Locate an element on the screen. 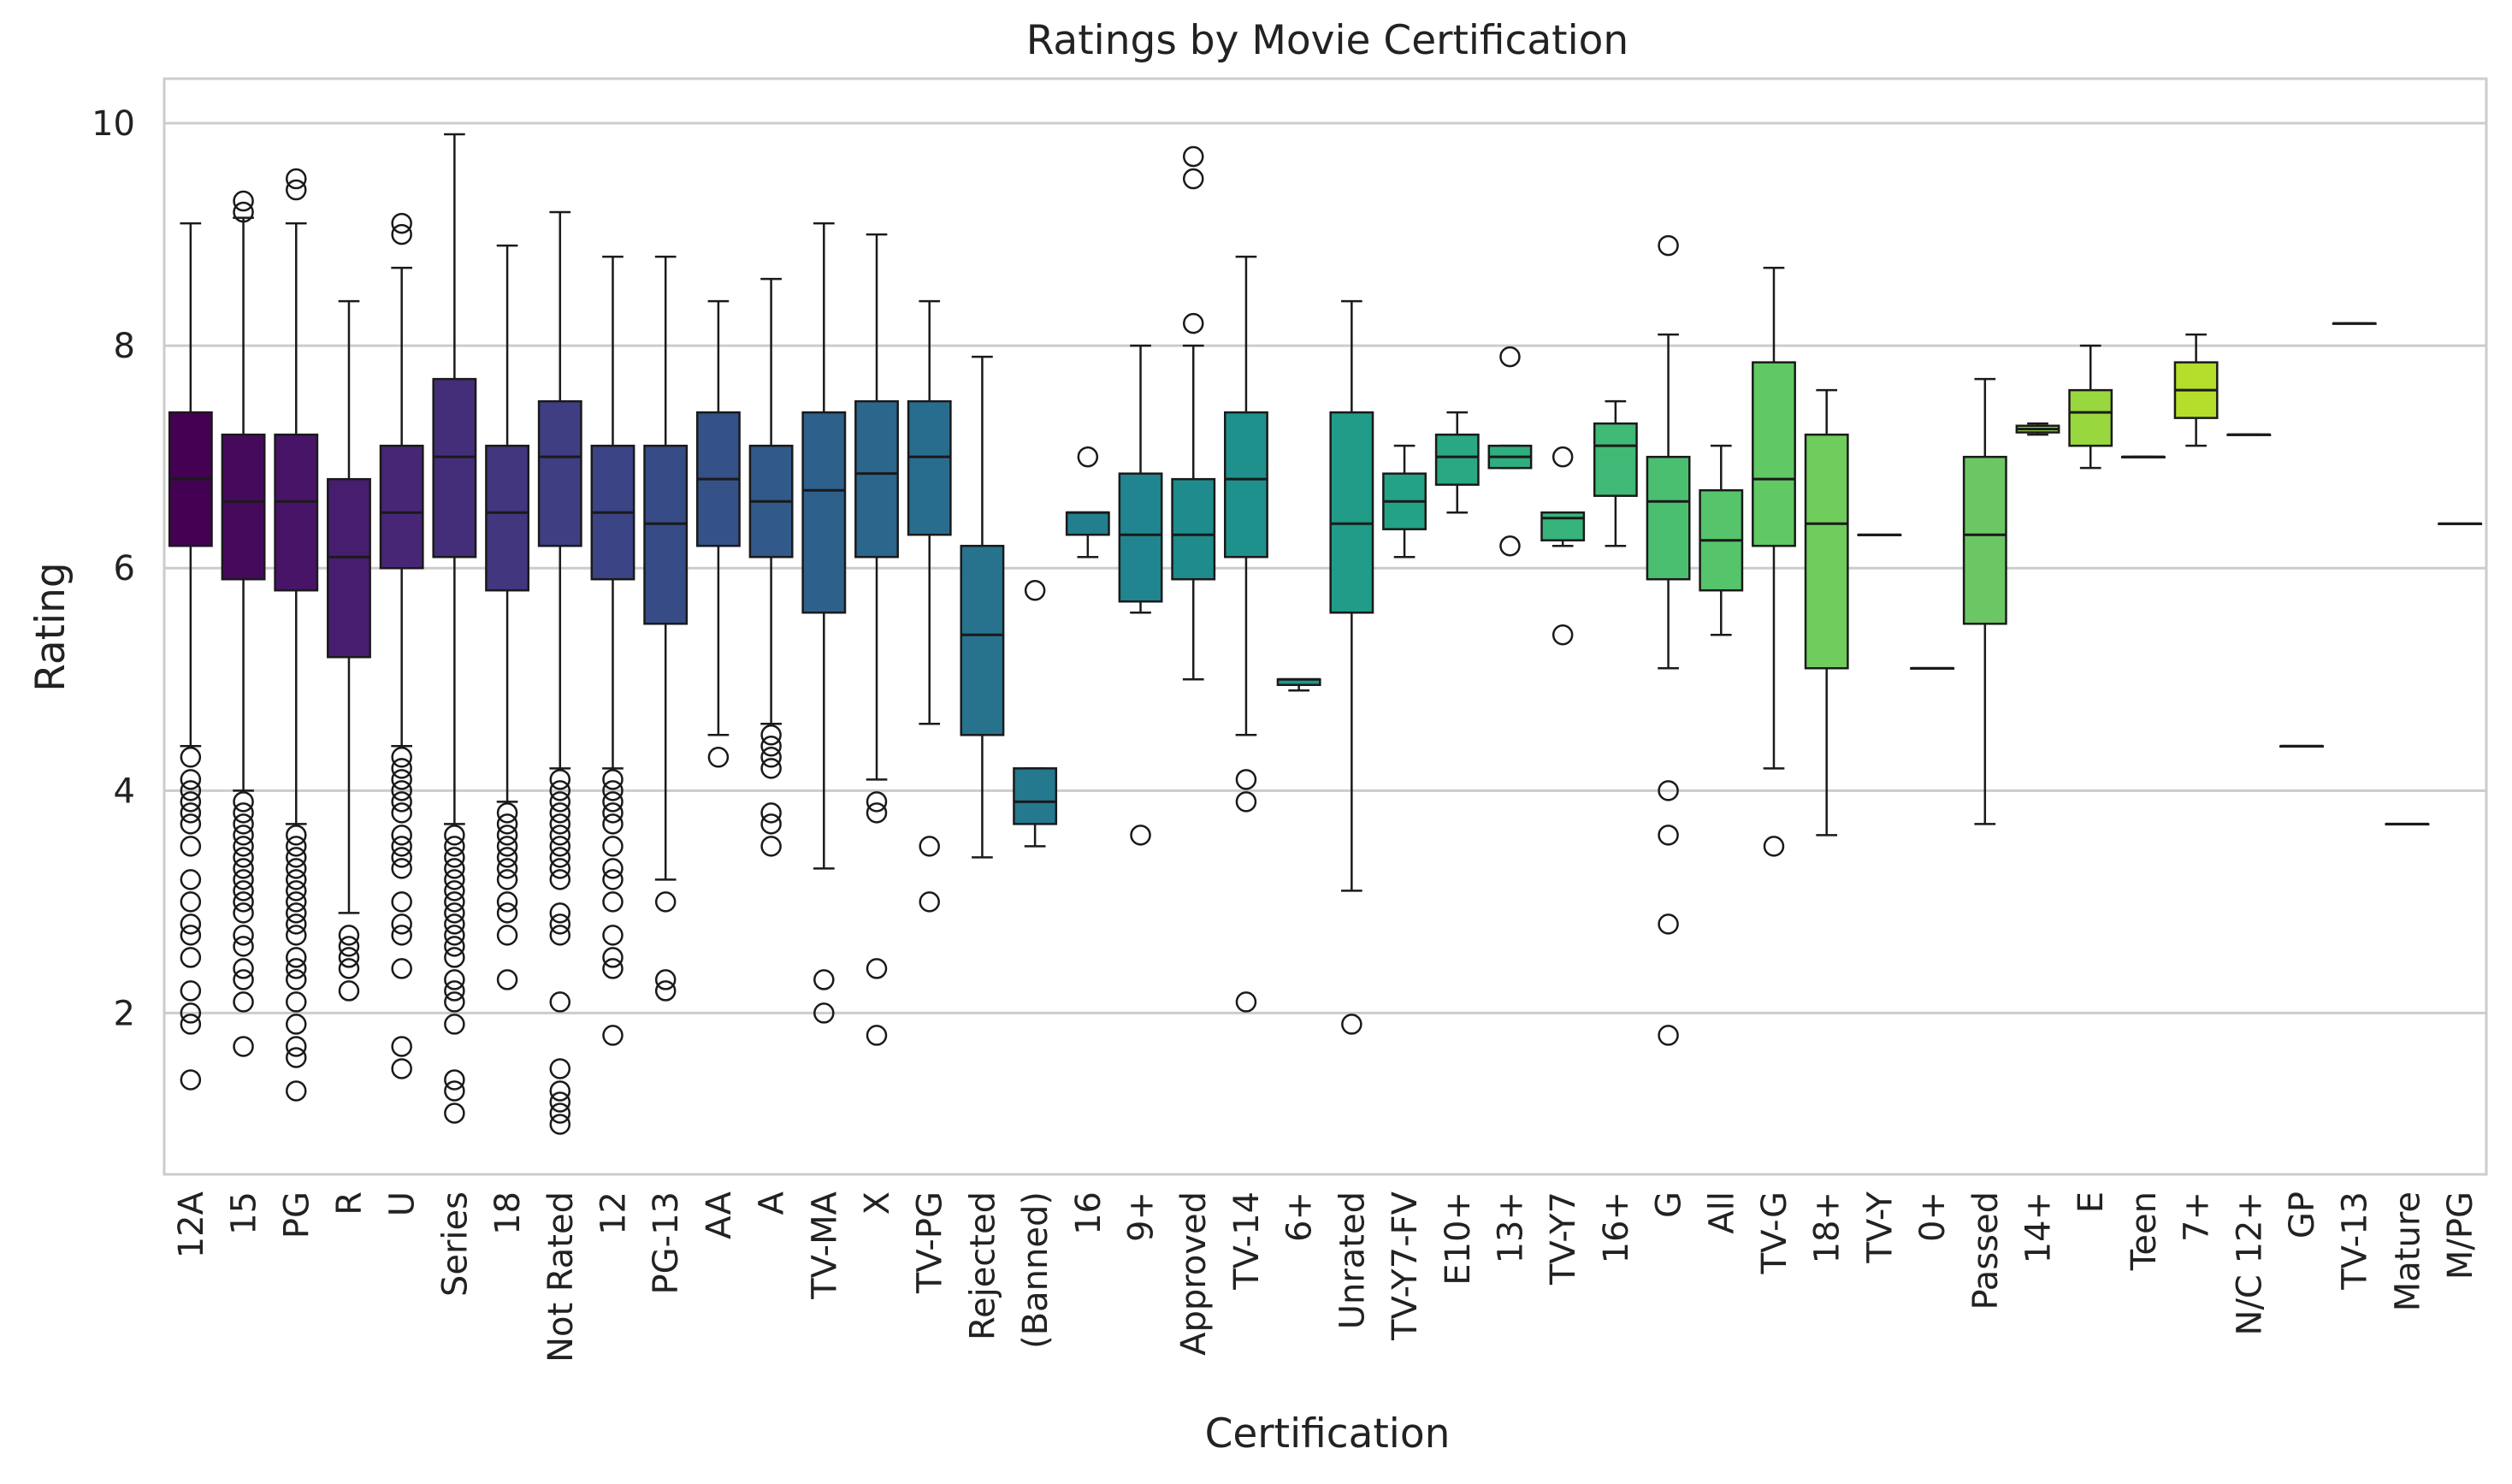  chart-title: Ratings by Movie Certification is located at coordinates (1327, 40).